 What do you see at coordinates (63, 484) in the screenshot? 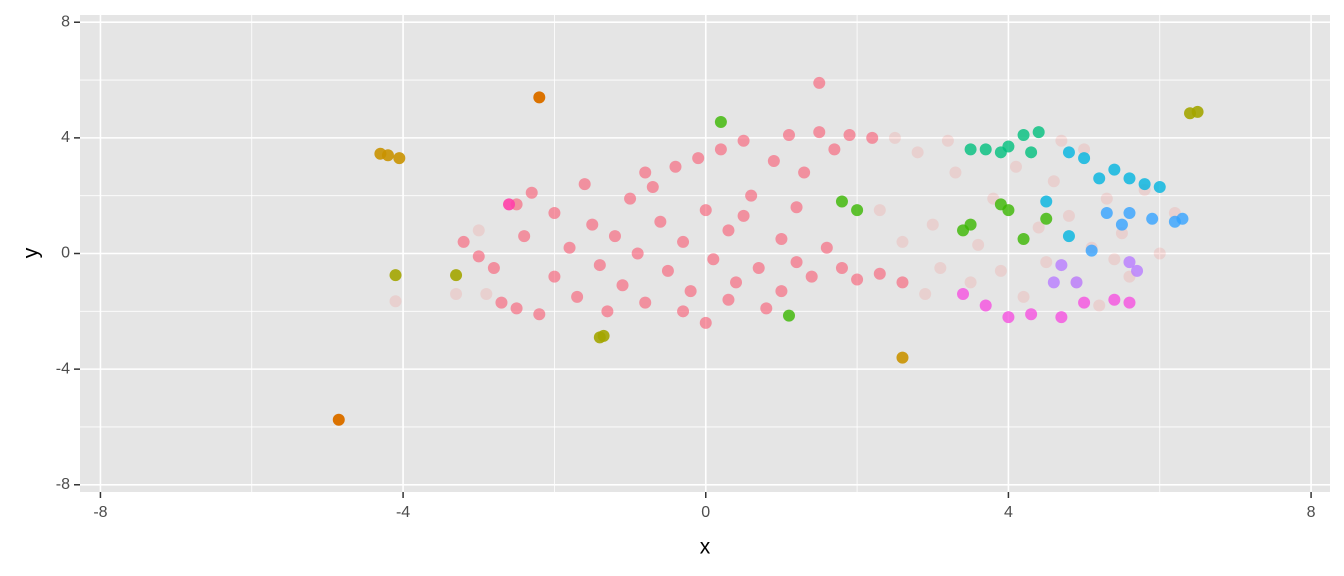
I see `y-tick-label: -8` at bounding box center [63, 484].